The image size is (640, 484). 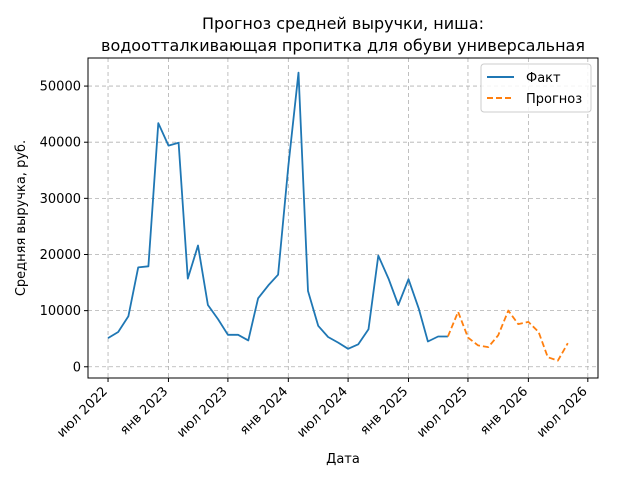 What do you see at coordinates (536, 88) in the screenshot?
I see `legend: Факт Прогноз` at bounding box center [536, 88].